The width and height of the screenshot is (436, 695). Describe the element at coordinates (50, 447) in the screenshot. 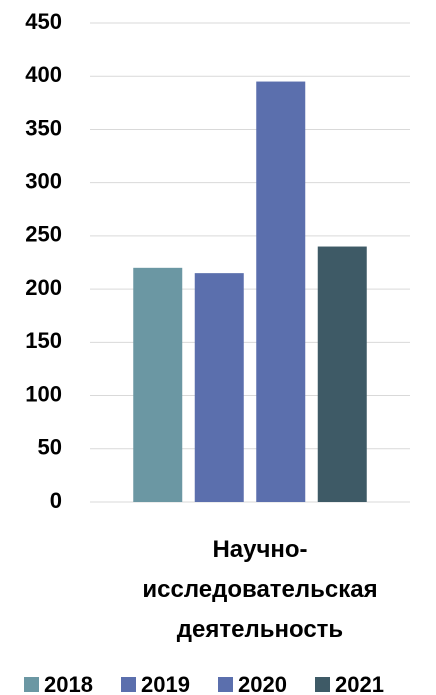

I see `y-tick-label: 50` at that location.